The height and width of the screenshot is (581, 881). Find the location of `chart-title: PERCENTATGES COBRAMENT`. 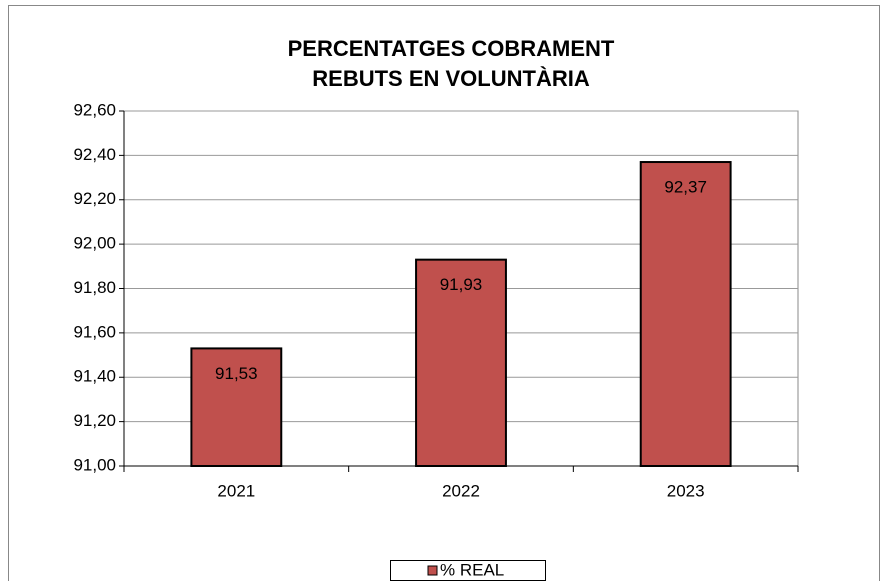

chart-title: PERCENTATGES COBRAMENT is located at coordinates (451, 48).